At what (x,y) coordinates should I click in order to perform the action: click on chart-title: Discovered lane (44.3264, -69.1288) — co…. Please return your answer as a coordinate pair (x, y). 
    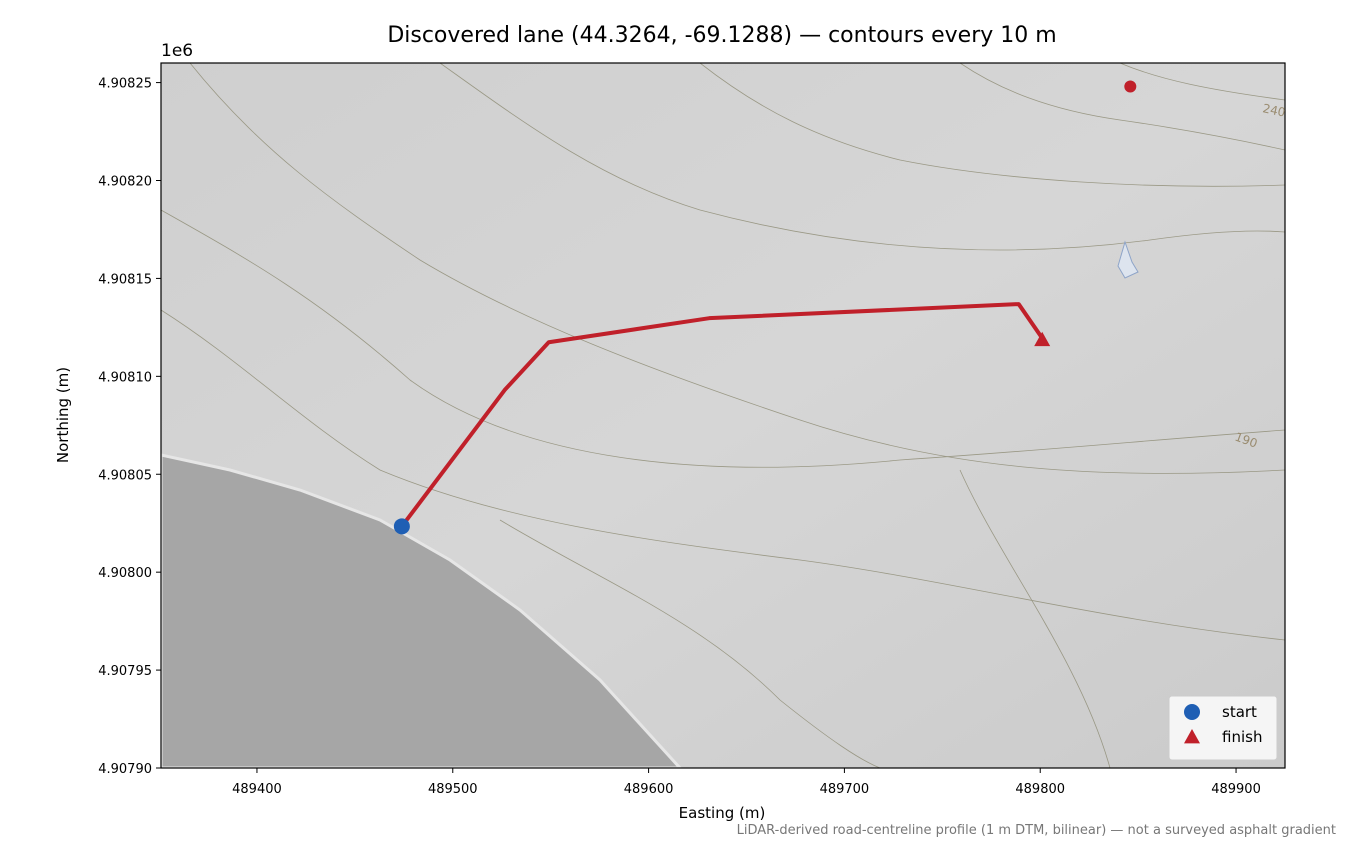
    Looking at the image, I should click on (721, 35).